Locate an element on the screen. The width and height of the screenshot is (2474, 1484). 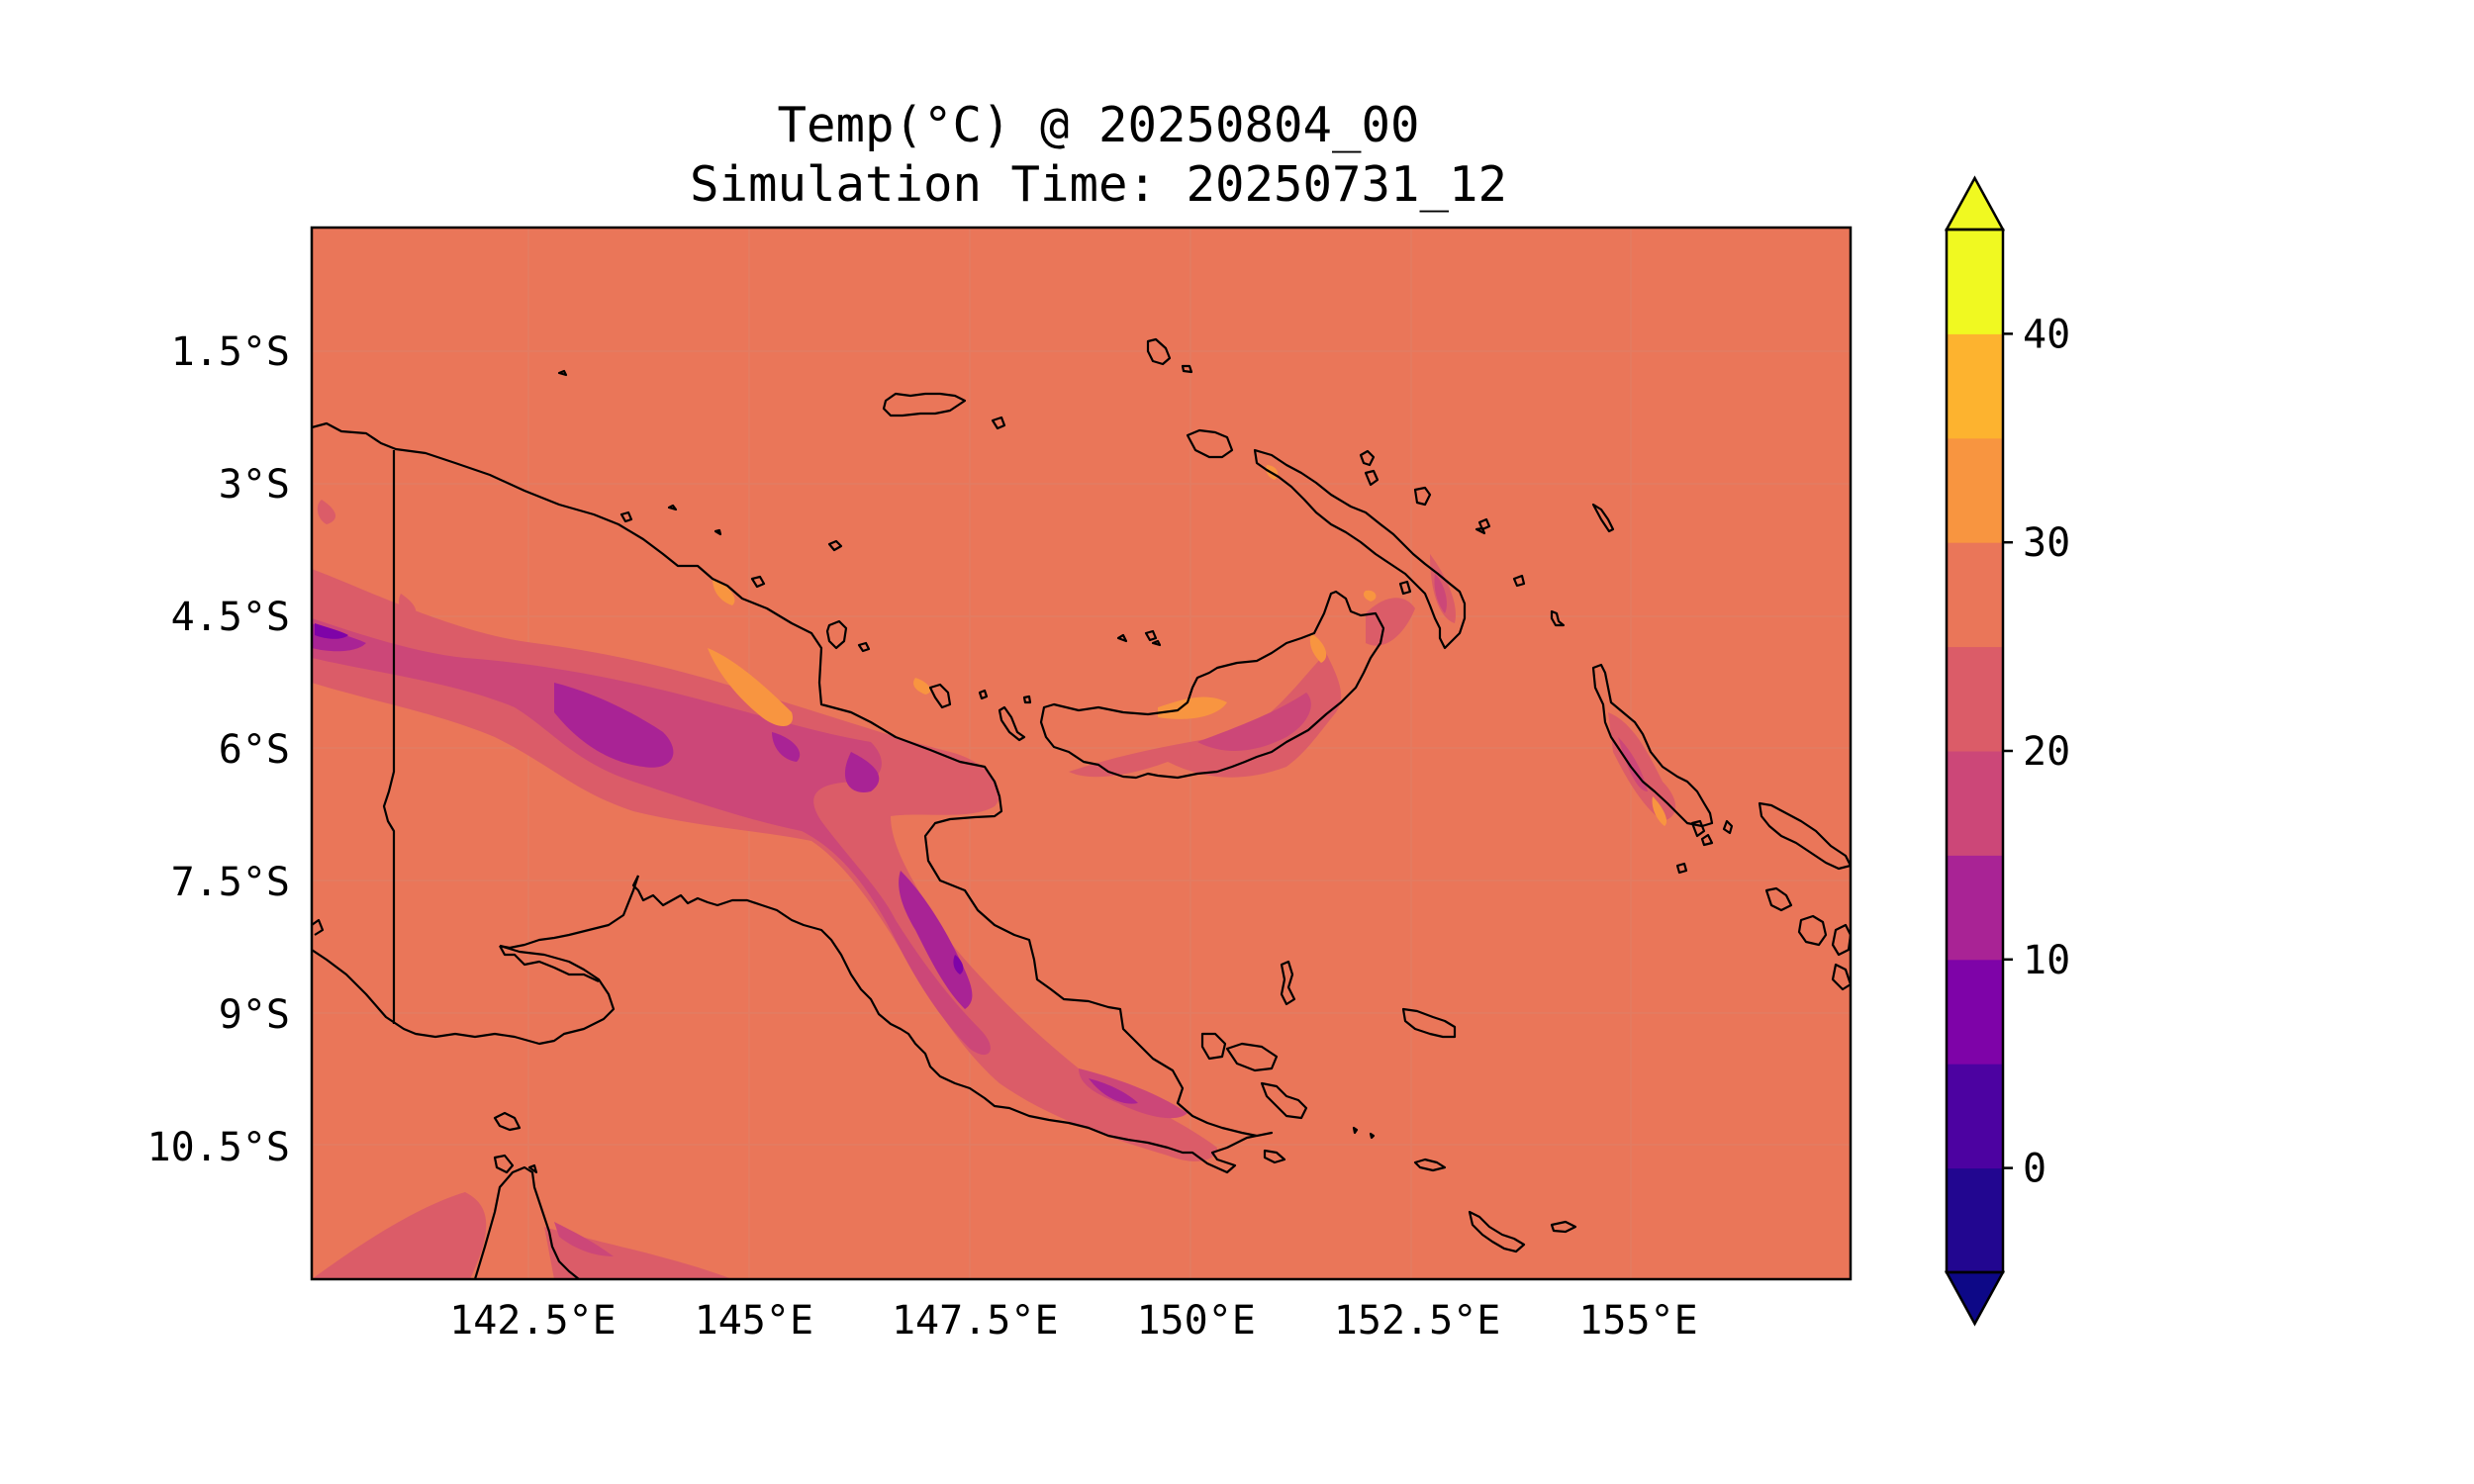
colorbar-tick-label: 0 is located at coordinates (2035, 1169).